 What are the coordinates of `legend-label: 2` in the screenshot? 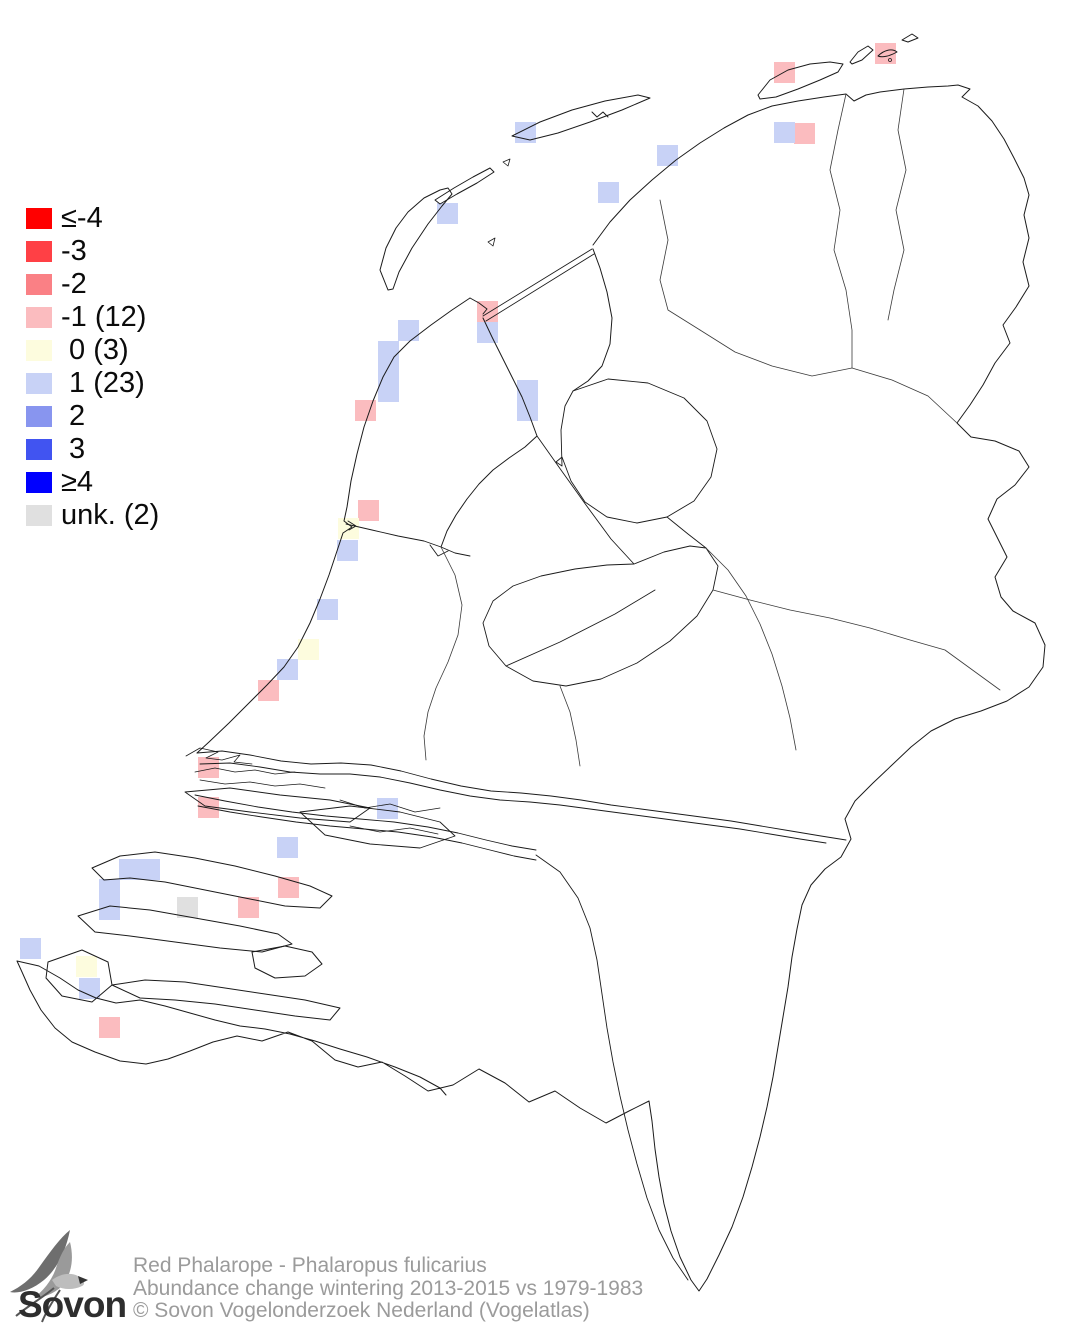 It's located at (73, 416).